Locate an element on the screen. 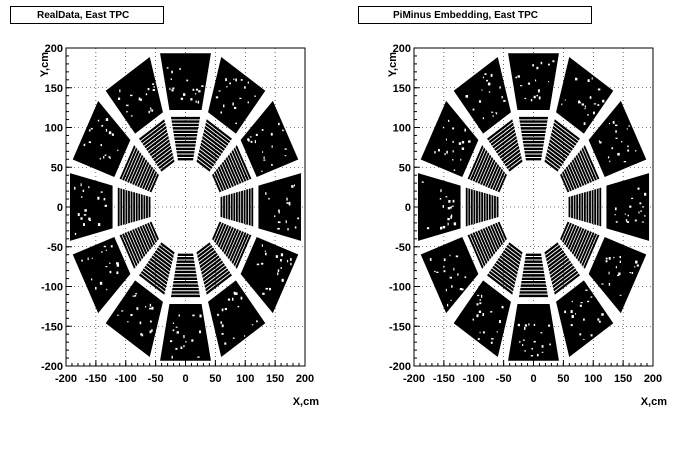  y-tick-label: 100 is located at coordinates (402, 129).